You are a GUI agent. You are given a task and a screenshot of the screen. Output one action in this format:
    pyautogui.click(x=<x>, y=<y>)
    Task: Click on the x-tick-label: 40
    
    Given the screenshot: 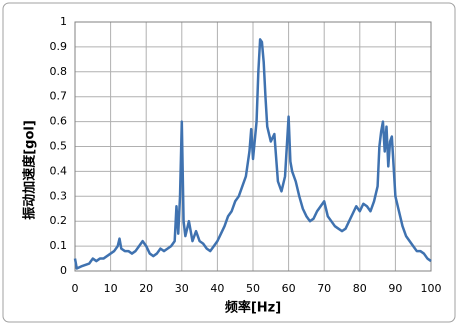 What is the action you would take?
    pyautogui.click(x=217, y=288)
    